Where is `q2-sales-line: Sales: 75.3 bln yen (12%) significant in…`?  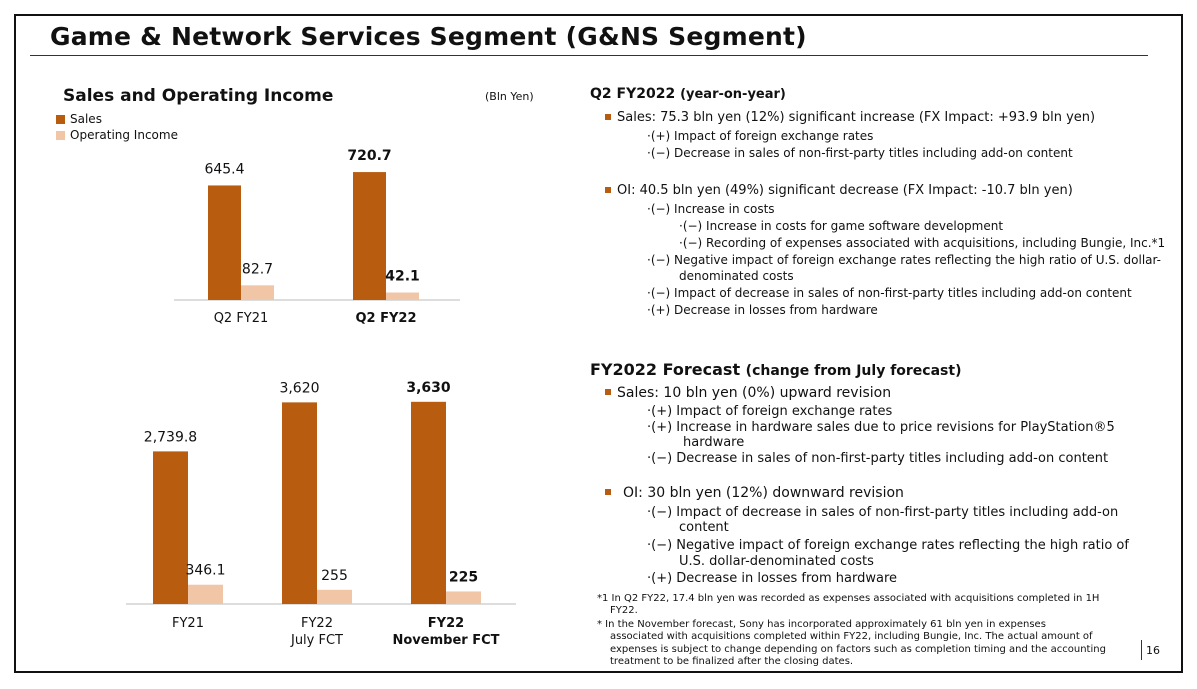 q2-sales-line: Sales: 75.3 bln yen (12%) significant in… is located at coordinates (850, 117).